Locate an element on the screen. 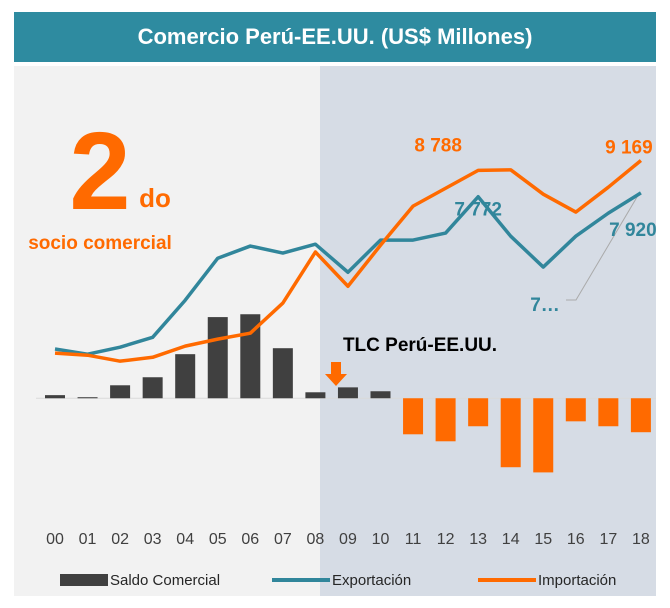 This screenshot has height=608, width=670. x-tick-label: 13 is located at coordinates (478, 539).